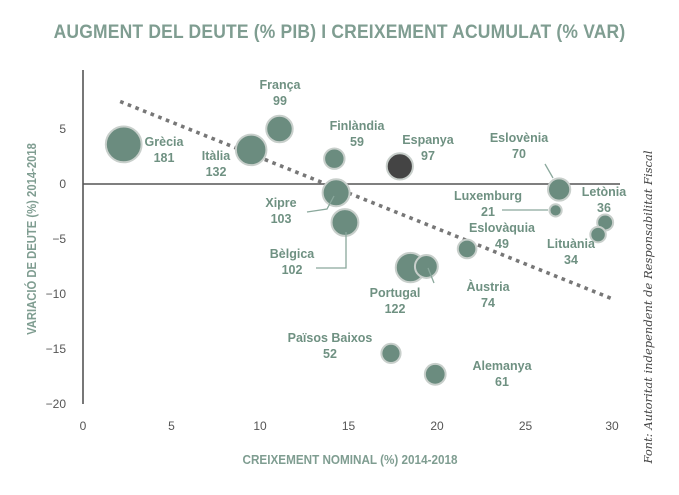  I want to click on bubble-finlàndia, so click(334, 158).